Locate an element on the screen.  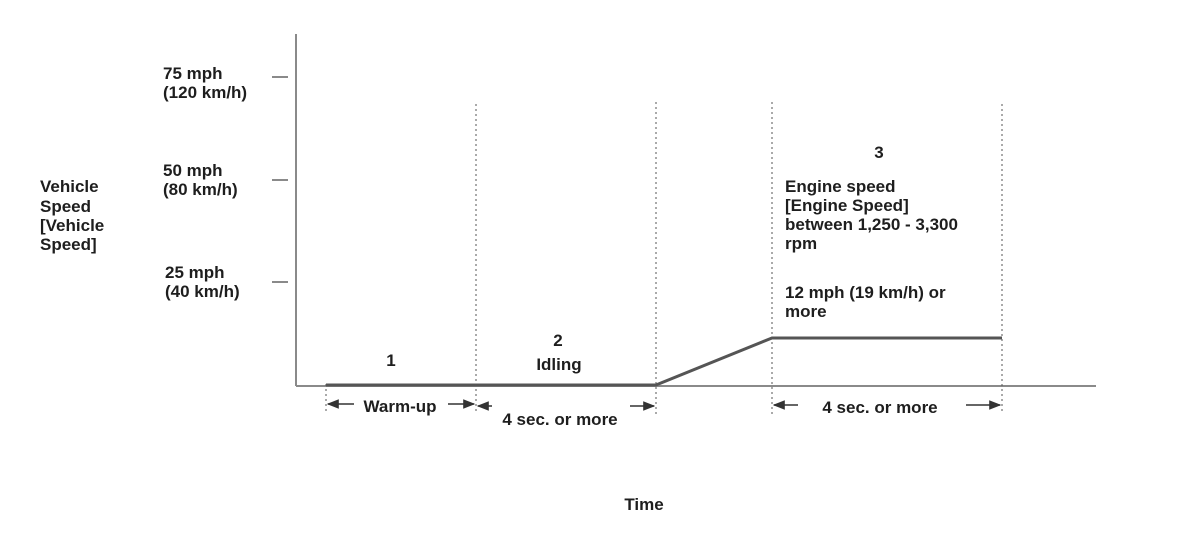
phase-3-speed-line-2: more is located at coordinates (806, 311).